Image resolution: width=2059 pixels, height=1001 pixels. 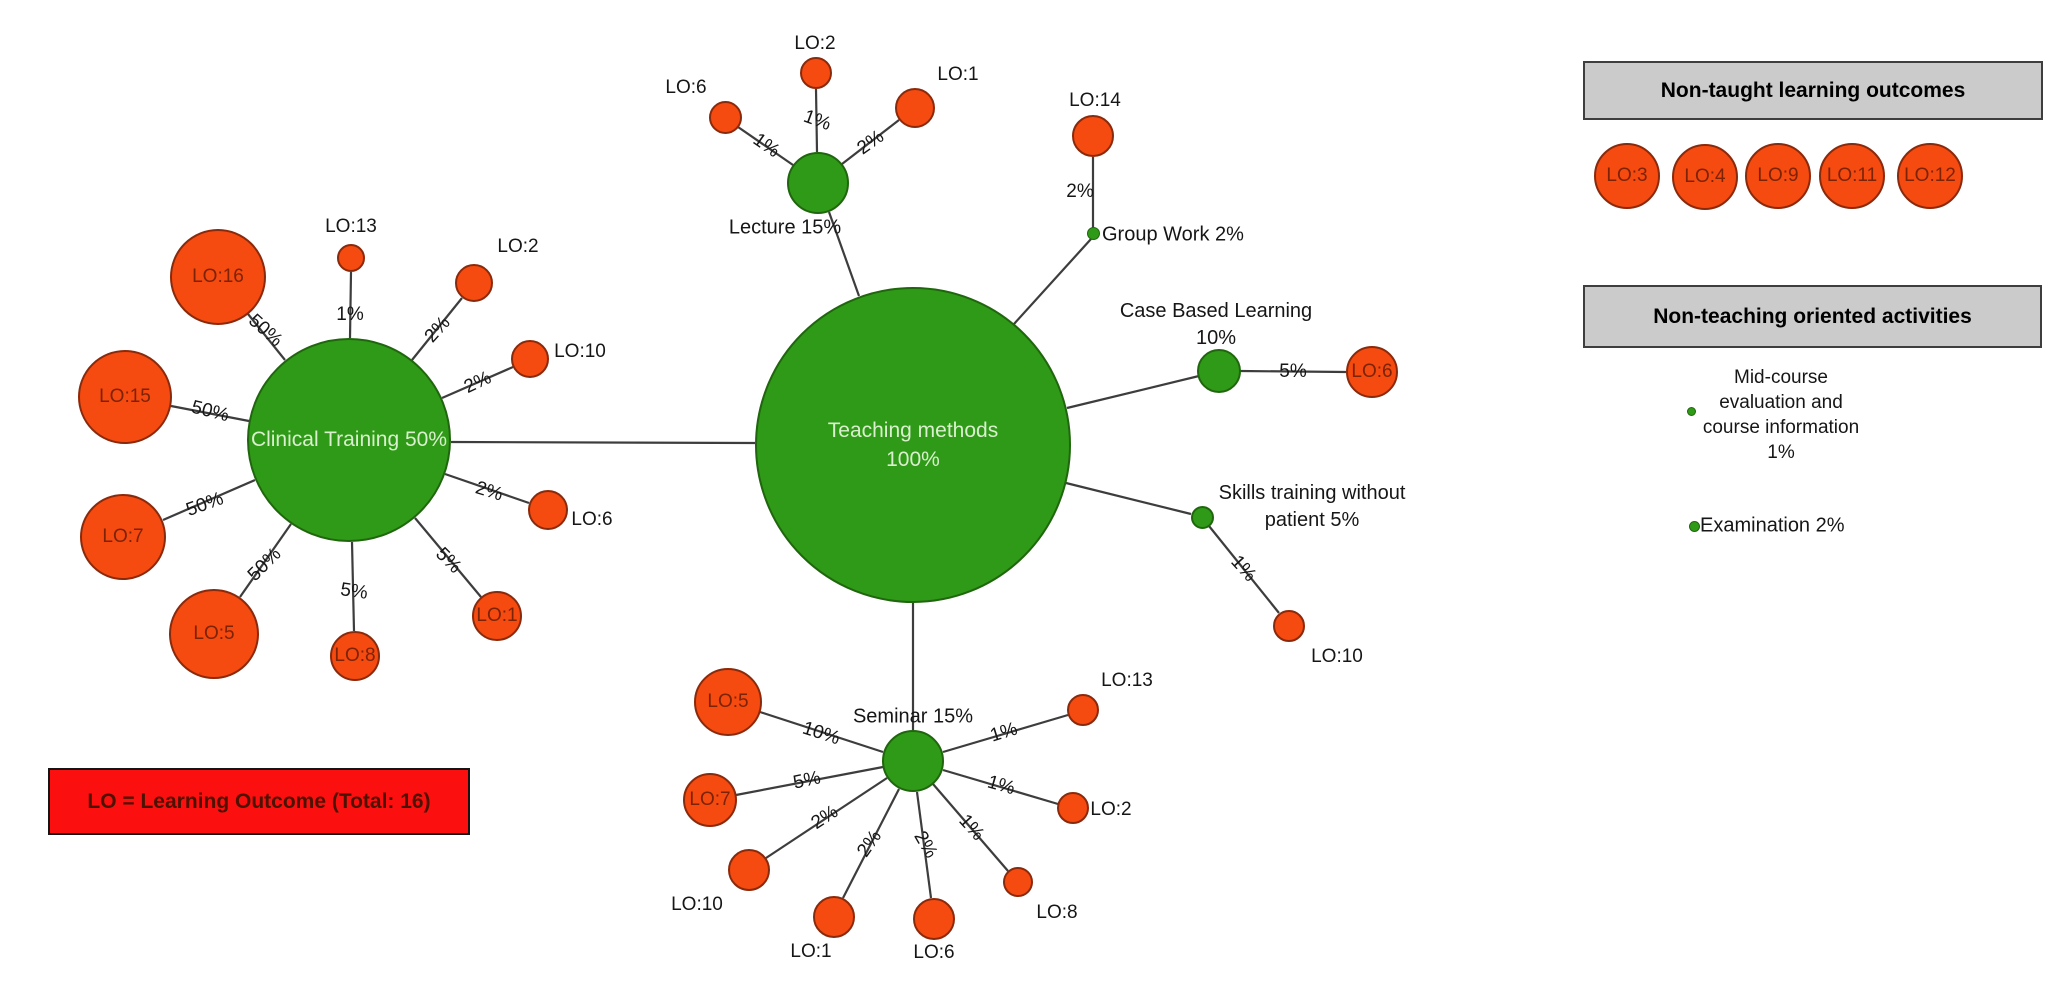 I want to click on edge-lecture-lo1, so click(x=870, y=142).